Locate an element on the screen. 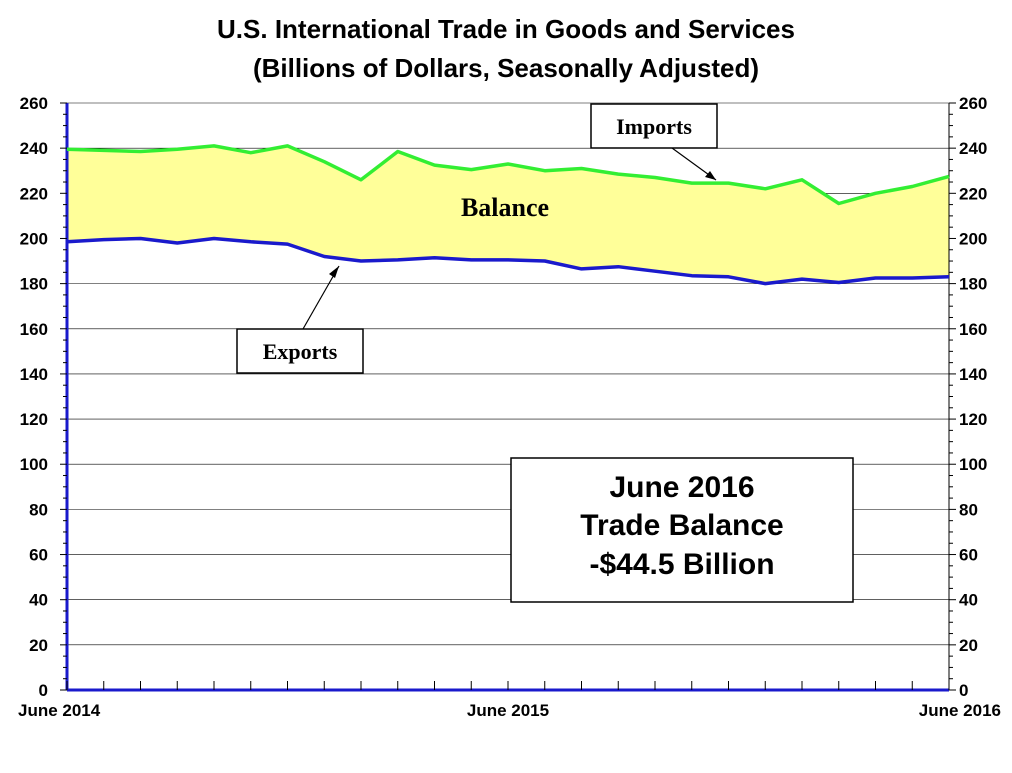 The height and width of the screenshot is (773, 1012). y-tick-label-left: 100 is located at coordinates (34, 464).